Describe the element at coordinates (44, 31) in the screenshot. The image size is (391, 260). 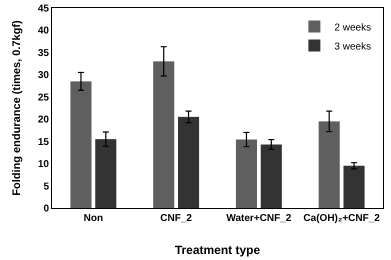
I see `y-tick-label: 40` at that location.